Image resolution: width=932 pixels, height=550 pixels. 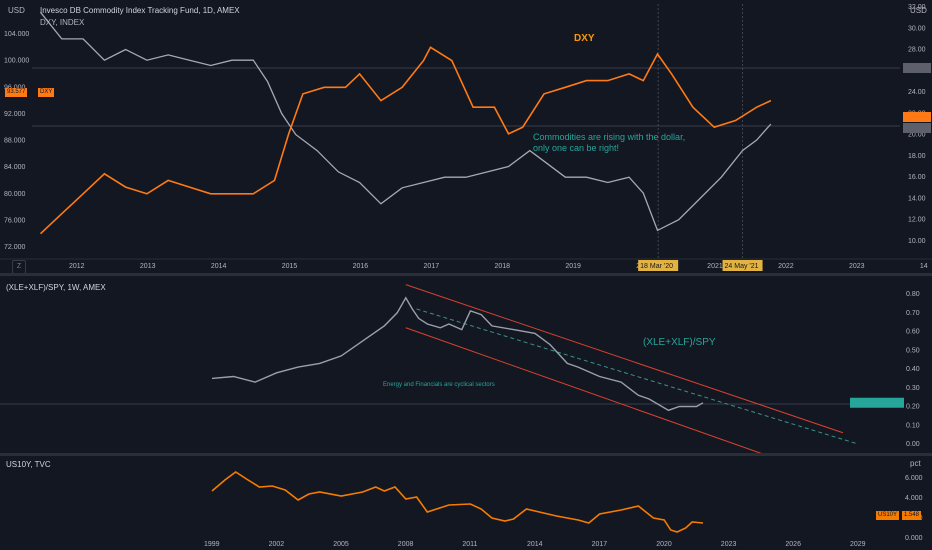 What do you see at coordinates (917, 198) in the screenshot?
I see `right-axis-tick-label: 14.00` at bounding box center [917, 198].